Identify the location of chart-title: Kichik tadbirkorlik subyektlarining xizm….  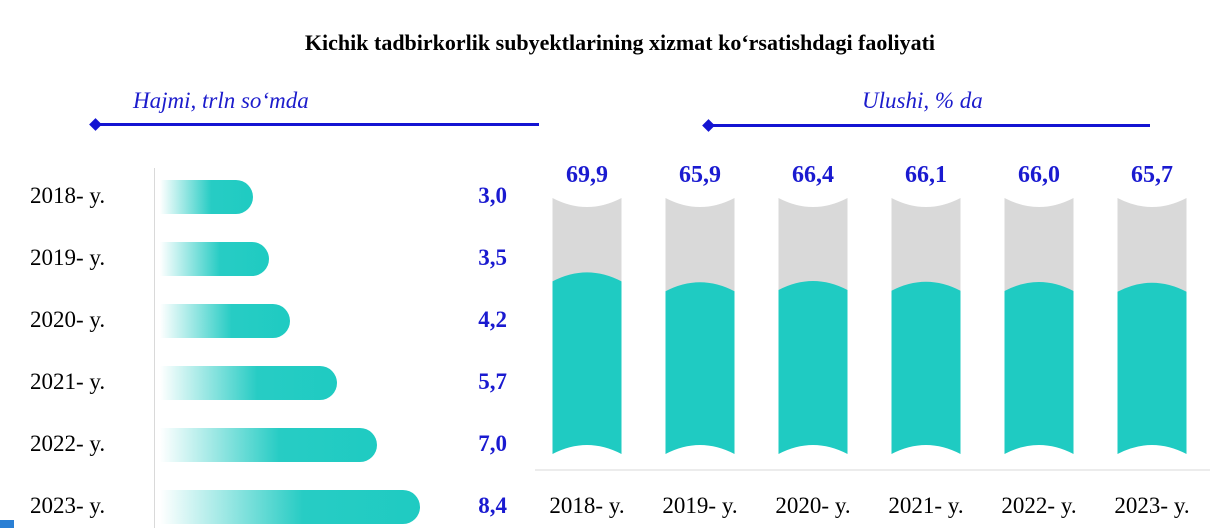
(620, 42).